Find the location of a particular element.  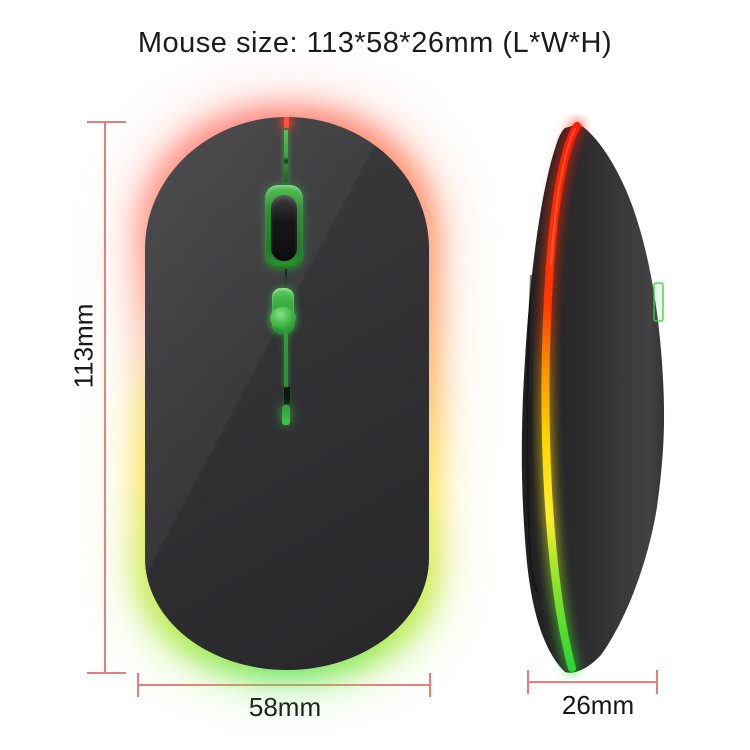

dimension-cap-left2 is located at coordinates (528, 682).